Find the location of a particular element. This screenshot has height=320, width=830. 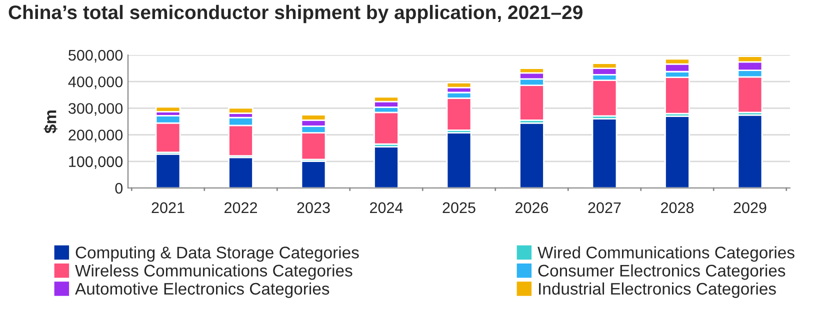

legend-label: Computing & Data Storage Categories is located at coordinates (217, 254).